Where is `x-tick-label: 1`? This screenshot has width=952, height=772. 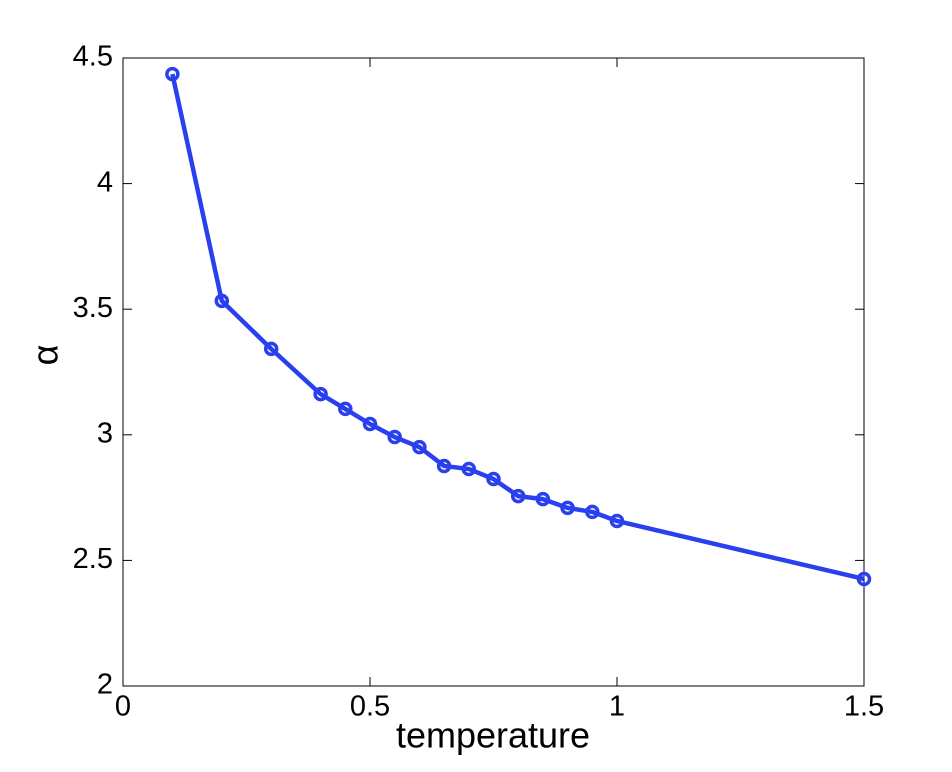 x-tick-label: 1 is located at coordinates (617, 707).